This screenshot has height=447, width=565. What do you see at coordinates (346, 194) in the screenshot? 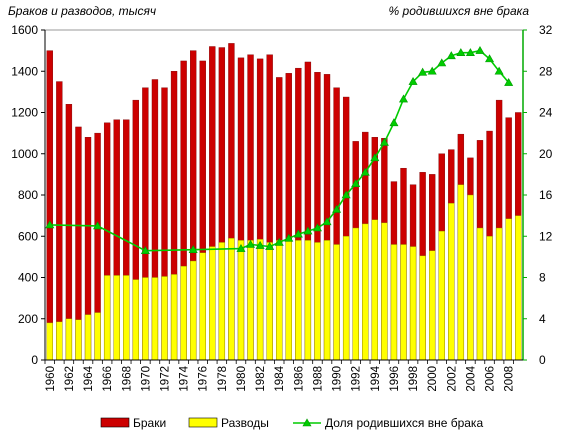
I see `outside-marker-1991` at bounding box center [346, 194].